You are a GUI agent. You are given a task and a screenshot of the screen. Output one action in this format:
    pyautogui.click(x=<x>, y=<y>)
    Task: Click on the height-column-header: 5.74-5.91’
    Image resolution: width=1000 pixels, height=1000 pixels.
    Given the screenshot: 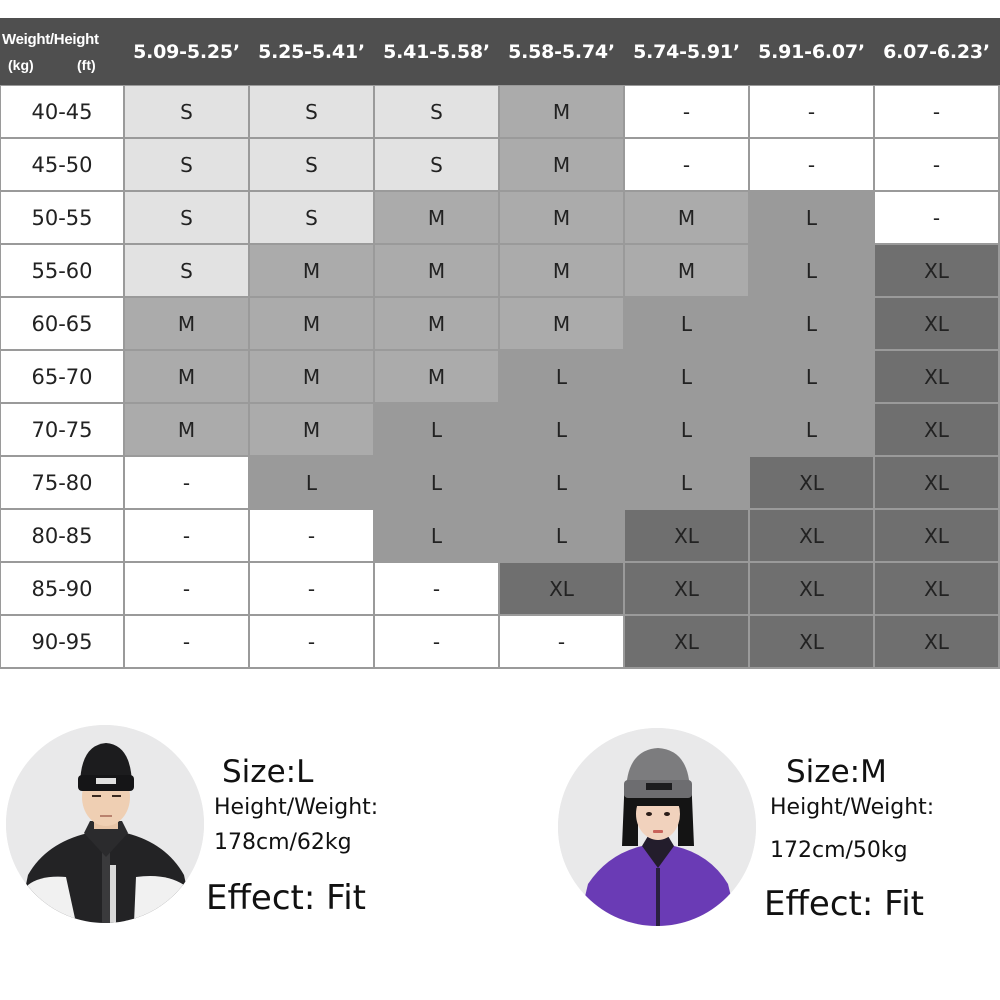 What is the action you would take?
    pyautogui.click(x=686, y=51)
    